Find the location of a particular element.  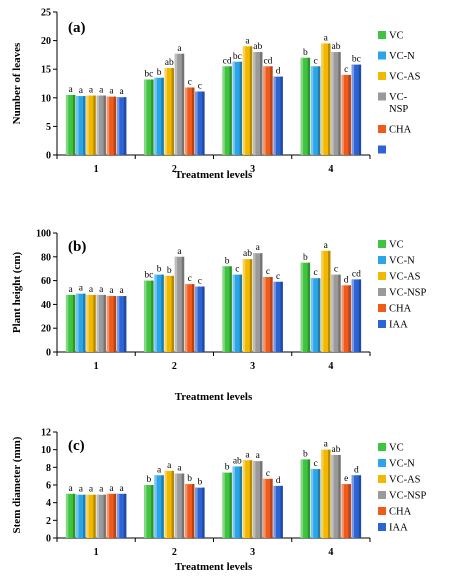

y-tick-label: 0 is located at coordinates (48, 539).